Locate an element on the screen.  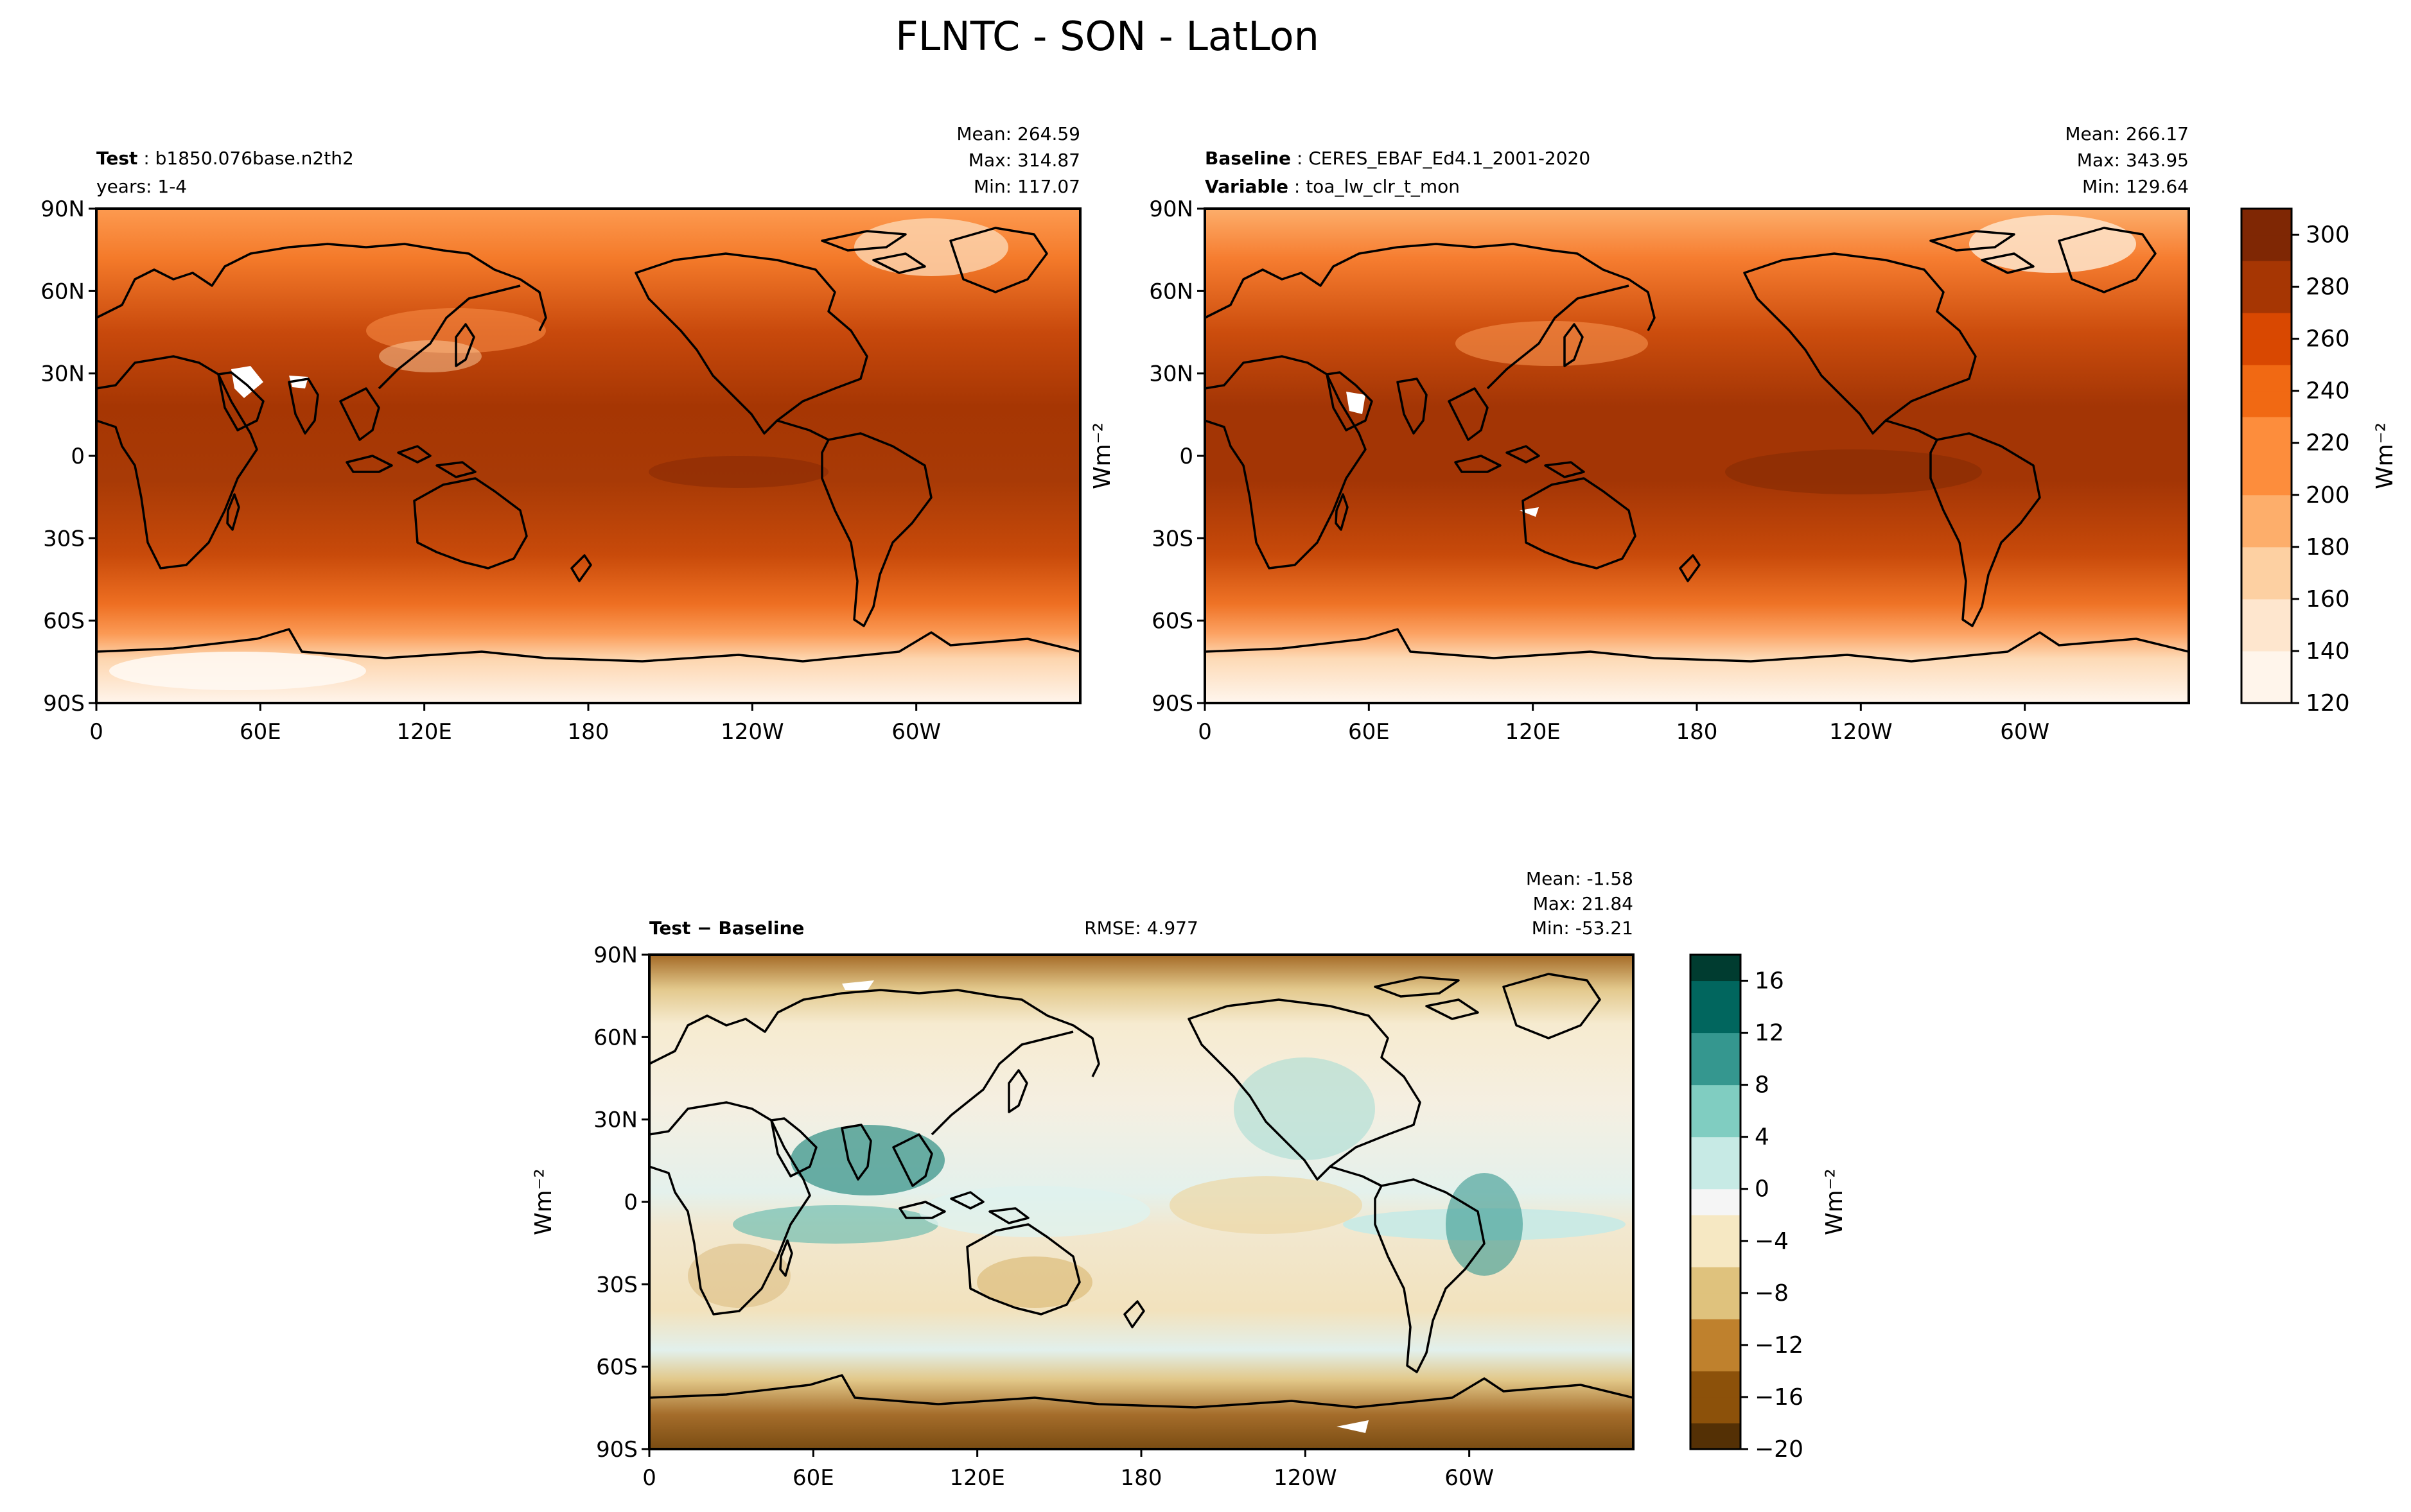
diff-lat-axis: 90N 60N 30N 0 30S 60S 90S is located at coordinates (621, 1203).